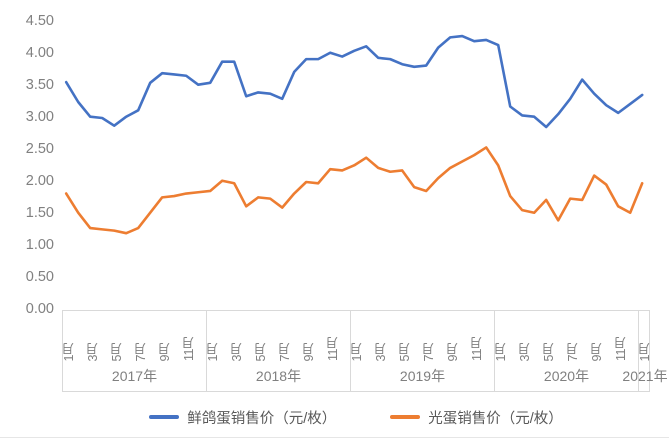  Describe the element at coordinates (423, 376) in the screenshot. I see `year-label-2019年: 2019年` at that location.